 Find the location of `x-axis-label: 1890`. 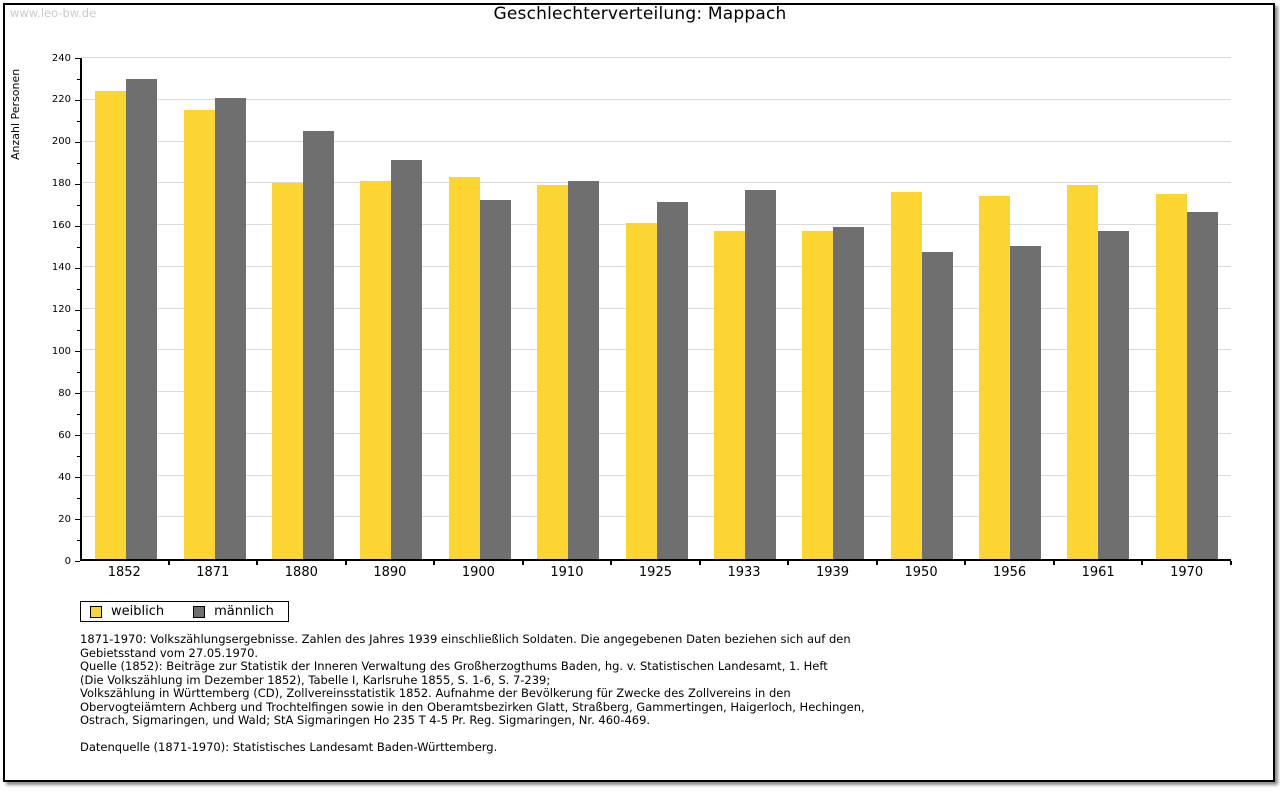

x-axis-label: 1890 is located at coordinates (390, 572).